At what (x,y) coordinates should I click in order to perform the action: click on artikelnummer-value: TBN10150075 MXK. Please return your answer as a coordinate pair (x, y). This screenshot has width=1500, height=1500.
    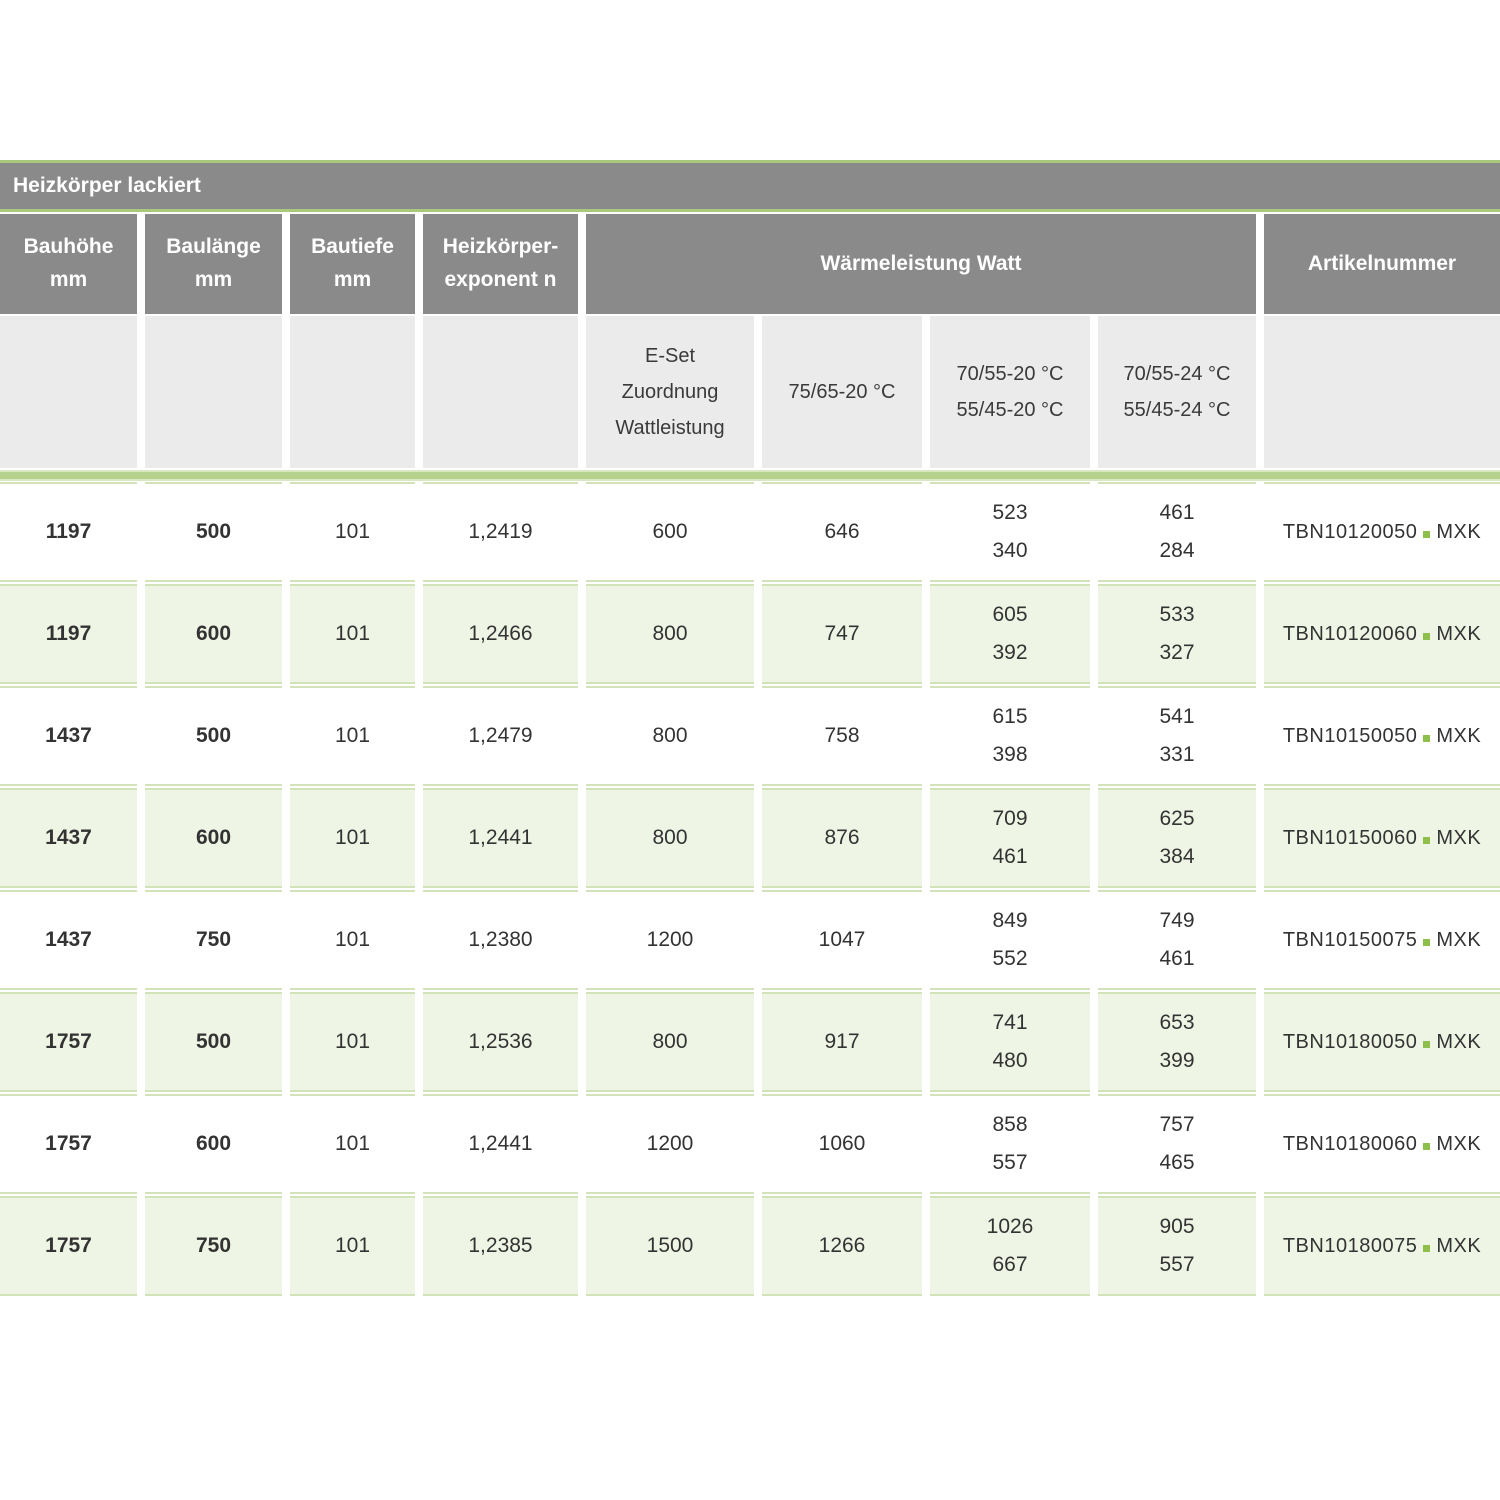
    Looking at the image, I should click on (1382, 940).